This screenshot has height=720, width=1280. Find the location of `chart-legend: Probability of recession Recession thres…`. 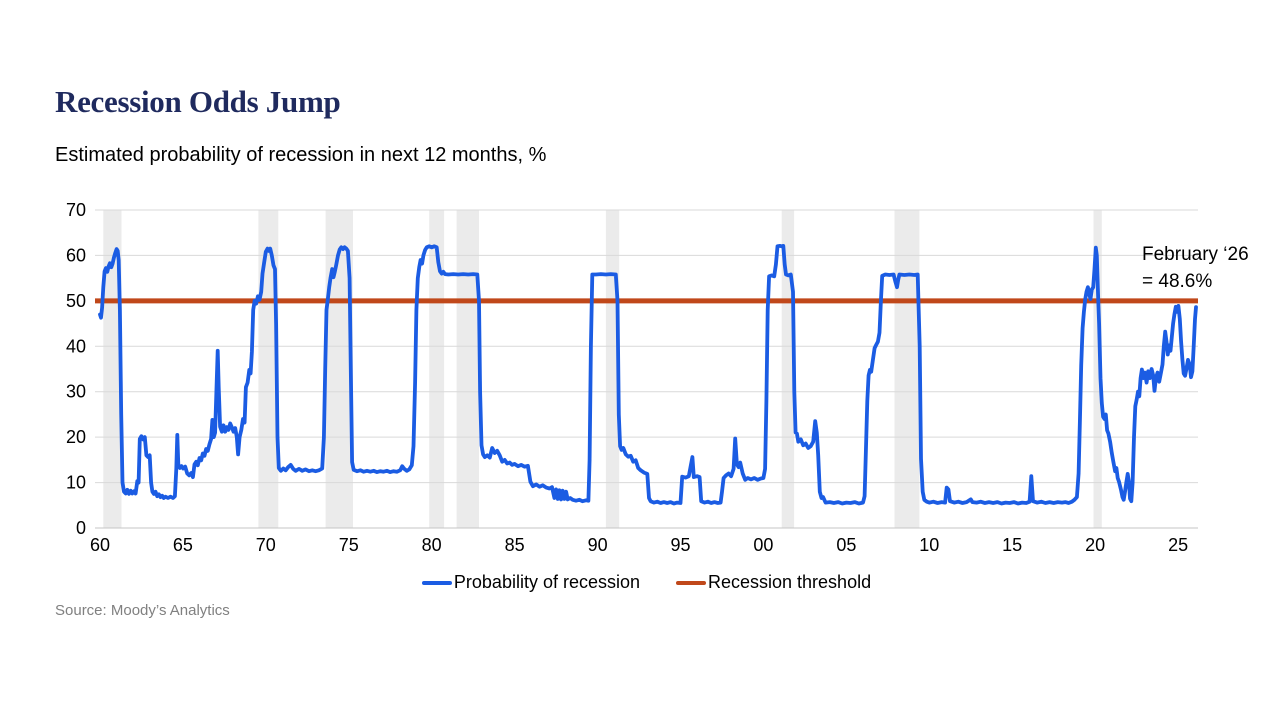

chart-legend: Probability of recession Recession thres… is located at coordinates (646, 582).